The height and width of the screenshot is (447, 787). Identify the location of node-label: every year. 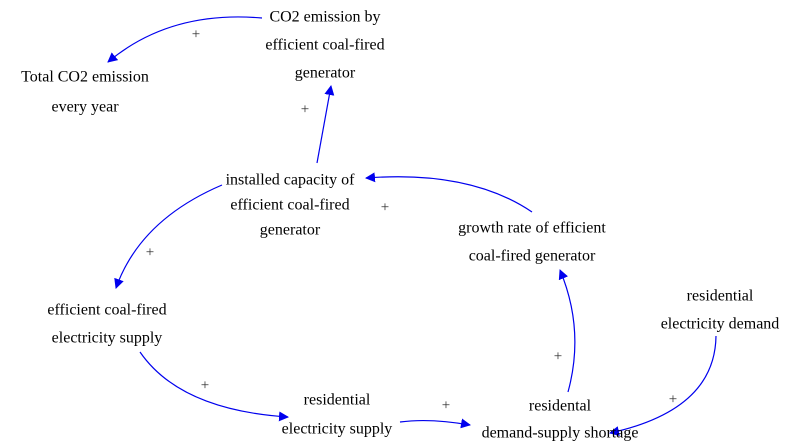
(85, 107).